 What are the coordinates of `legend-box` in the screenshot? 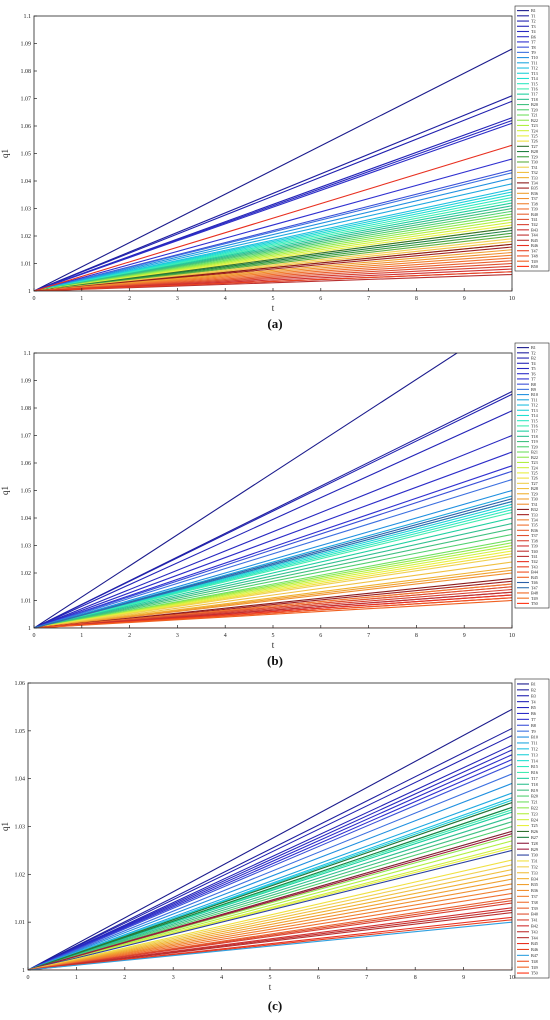 It's located at (532, 138).